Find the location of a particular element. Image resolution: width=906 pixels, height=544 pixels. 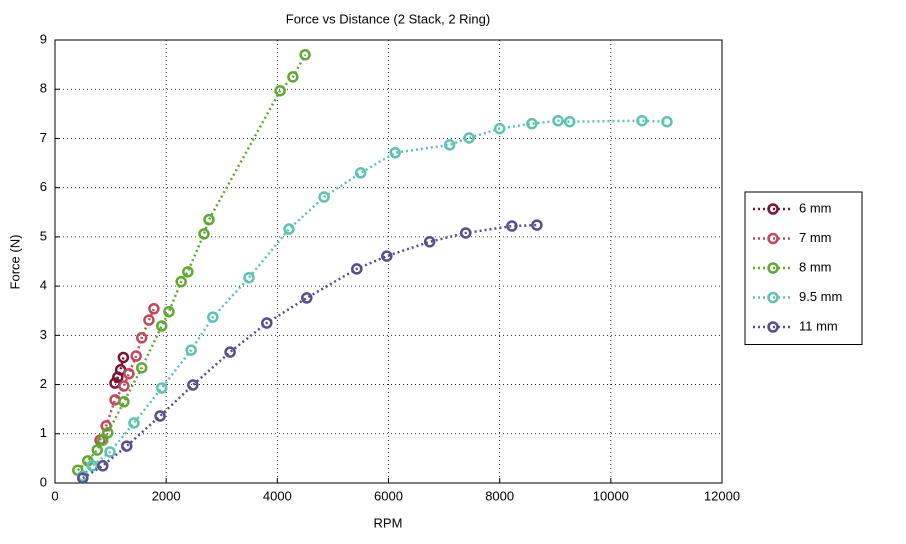

y-axis-label: Force (N) is located at coordinates (14, 262).